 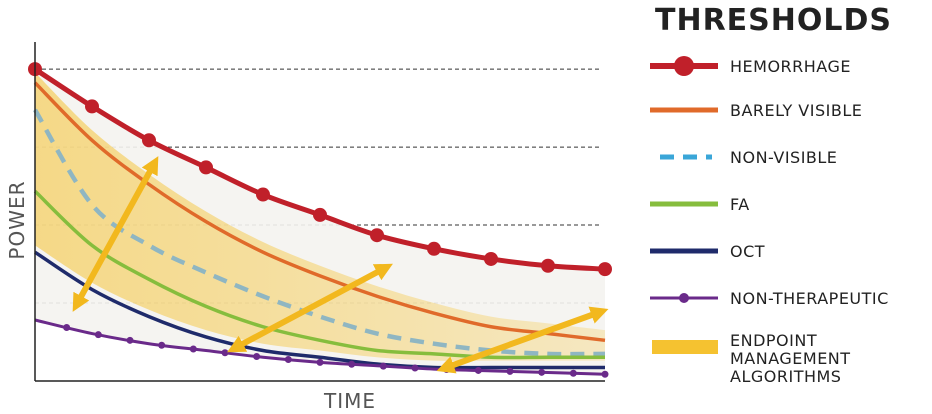 What do you see at coordinates (349, 401) in the screenshot?
I see `x-axis-label: TIME` at bounding box center [349, 401].